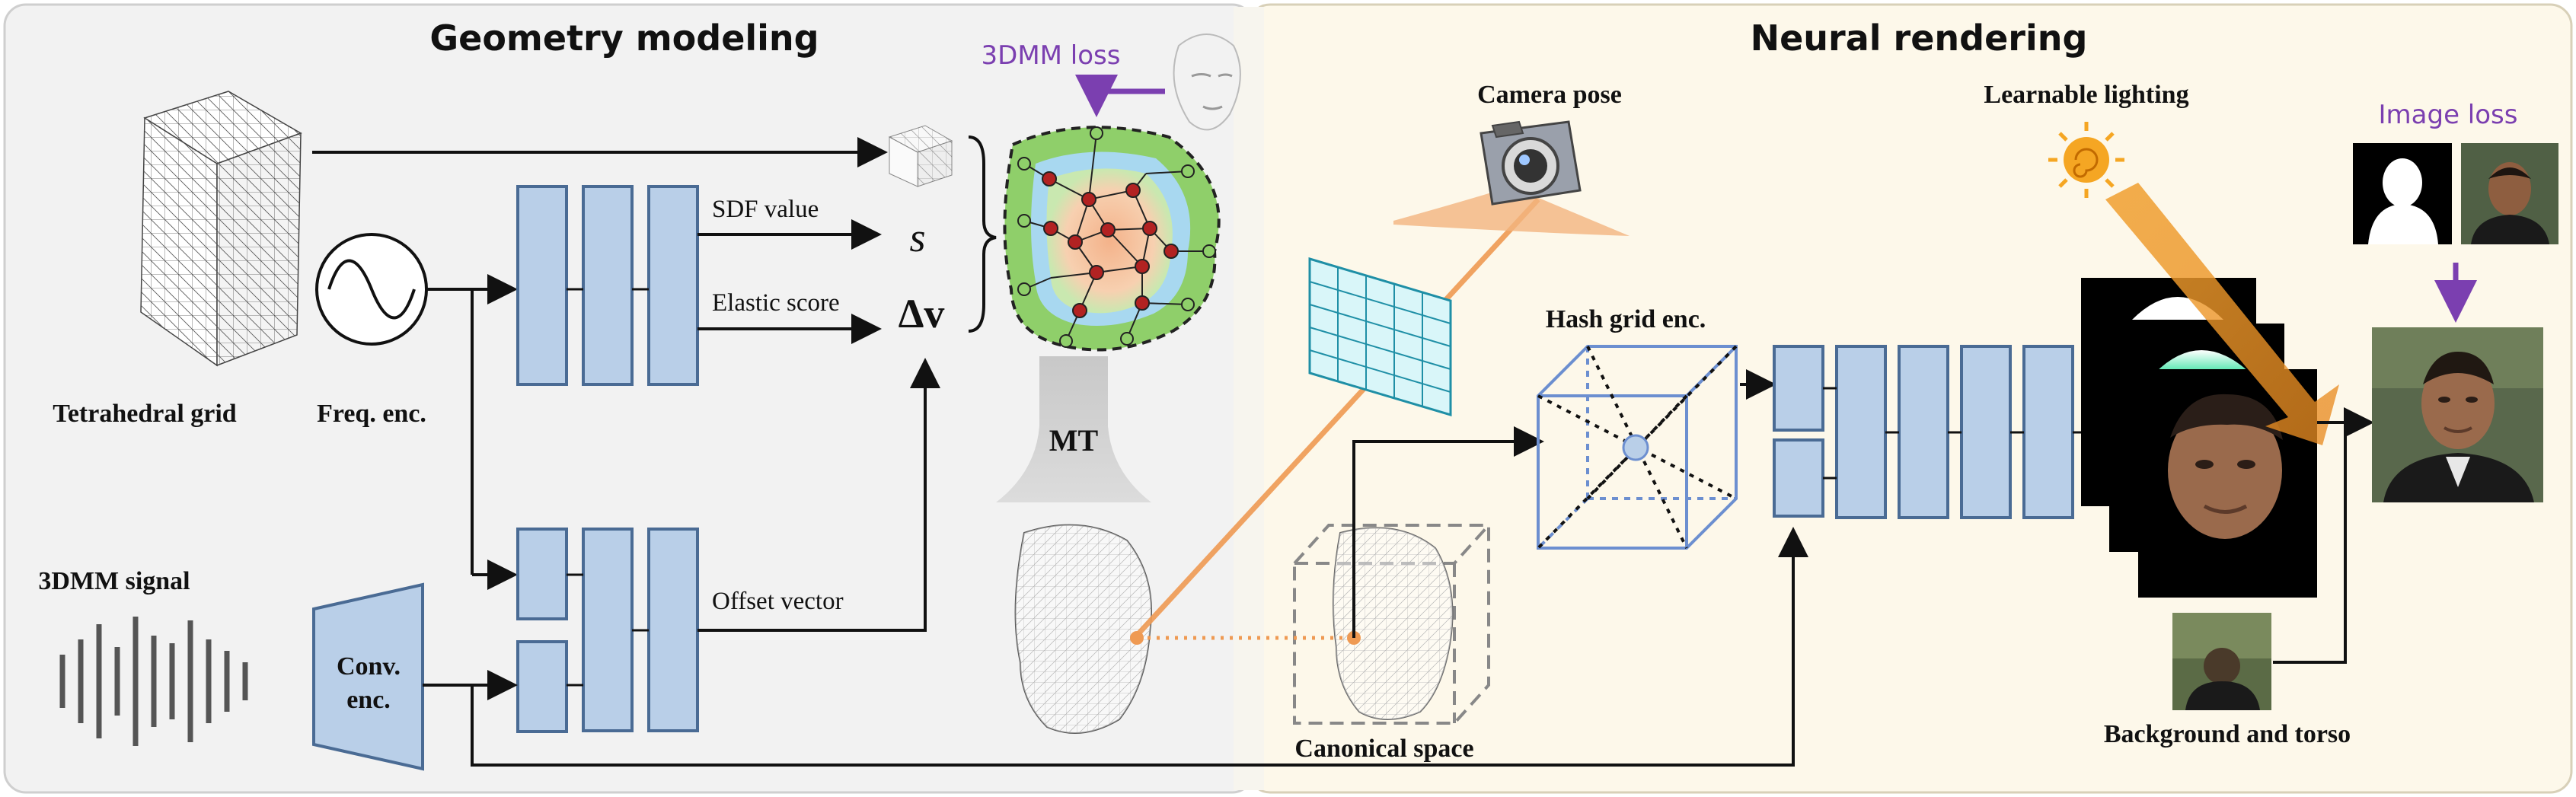 The width and height of the screenshot is (2576, 797). Describe the element at coordinates (153, 681) in the screenshot. I see `audio-signal-icon` at that location.